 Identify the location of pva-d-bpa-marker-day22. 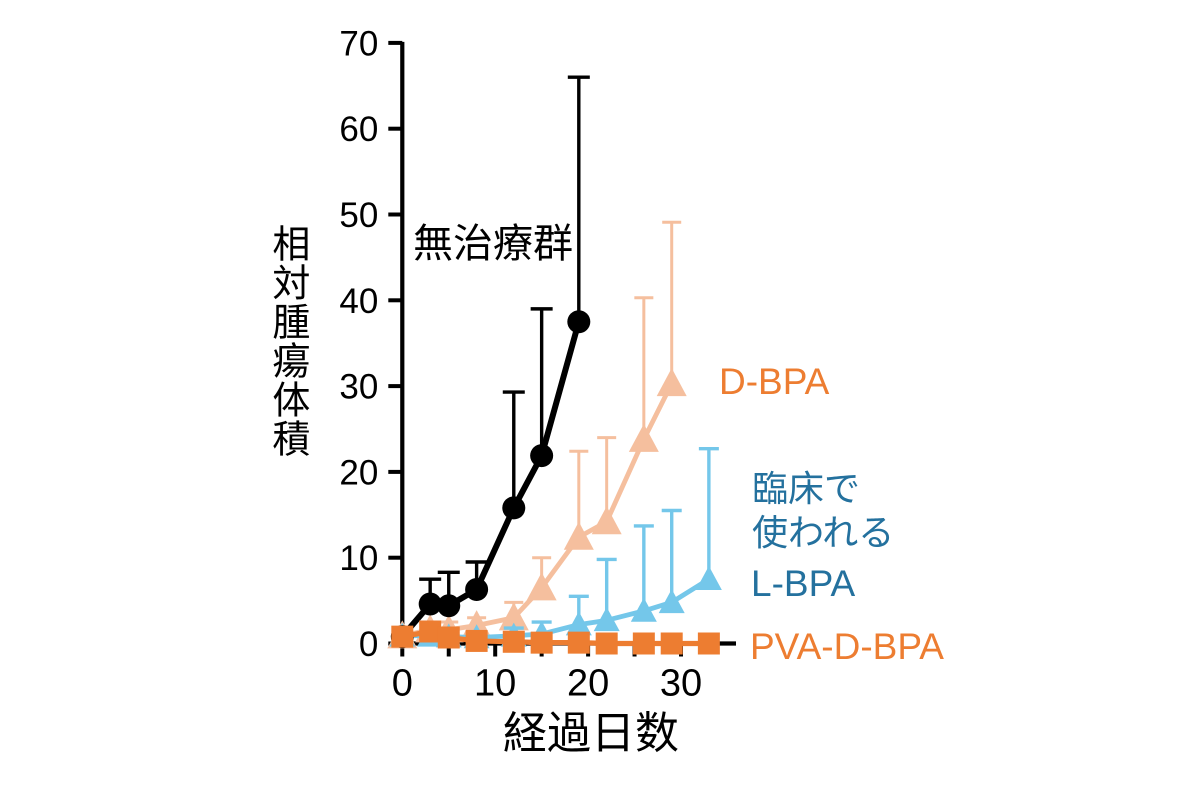
(606, 643).